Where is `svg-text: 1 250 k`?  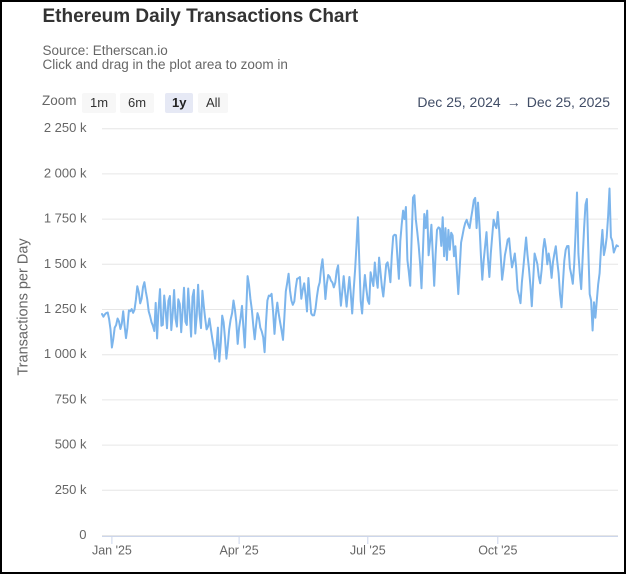 svg-text: 1 250 k is located at coordinates (65, 308).